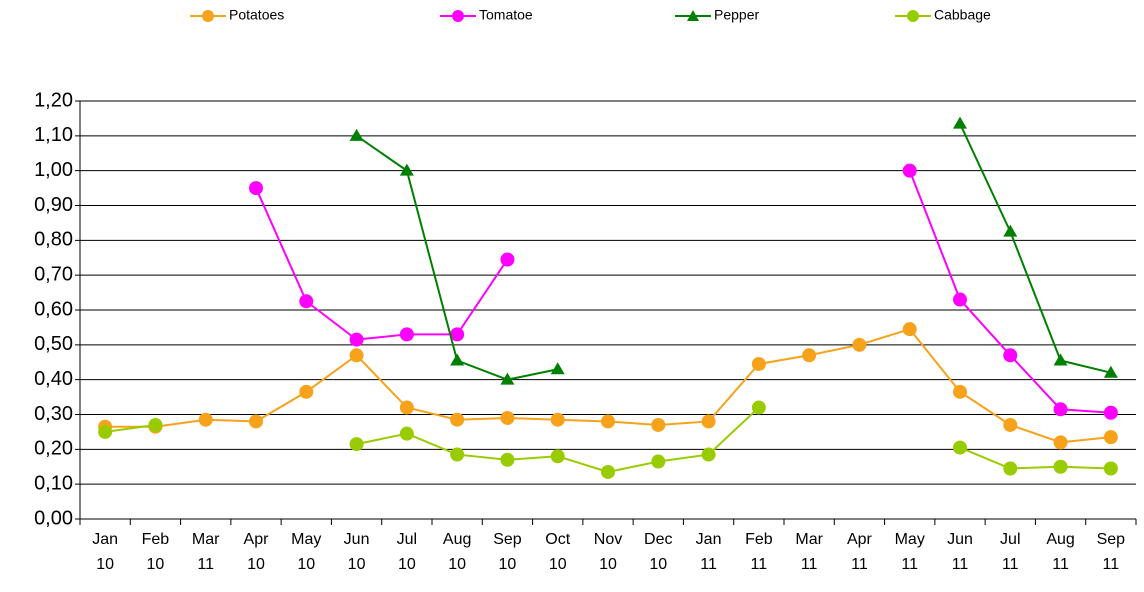 The width and height of the screenshot is (1144, 592). What do you see at coordinates (53, 170) in the screenshot?
I see `y-tick-label: 1,00` at bounding box center [53, 170].